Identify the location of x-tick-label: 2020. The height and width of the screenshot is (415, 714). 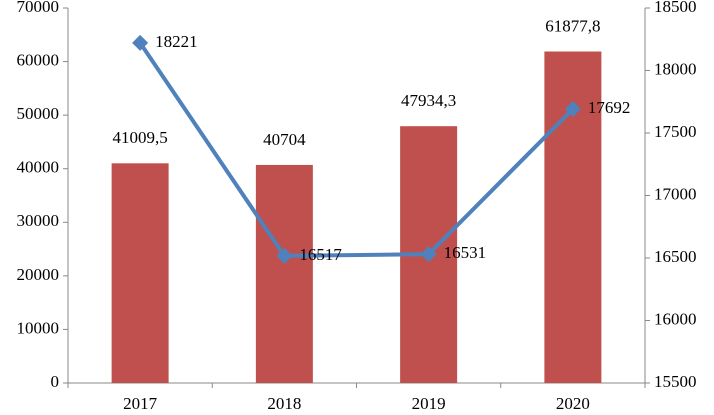
(573, 403).